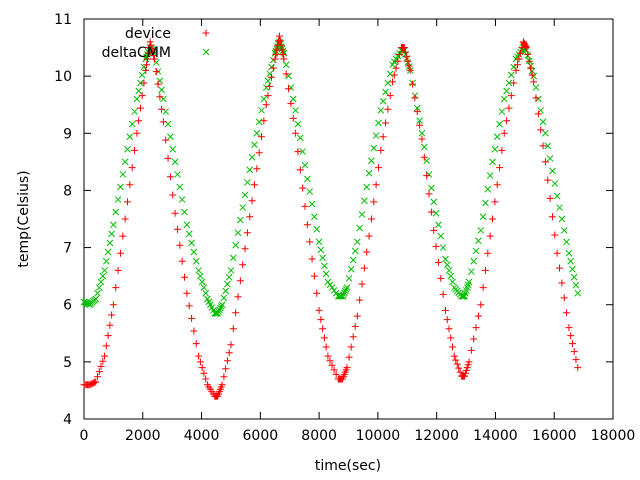 Image resolution: width=640 pixels, height=480 pixels. What do you see at coordinates (319, 436) in the screenshot?
I see `x-tick-label: 8000` at bounding box center [319, 436].